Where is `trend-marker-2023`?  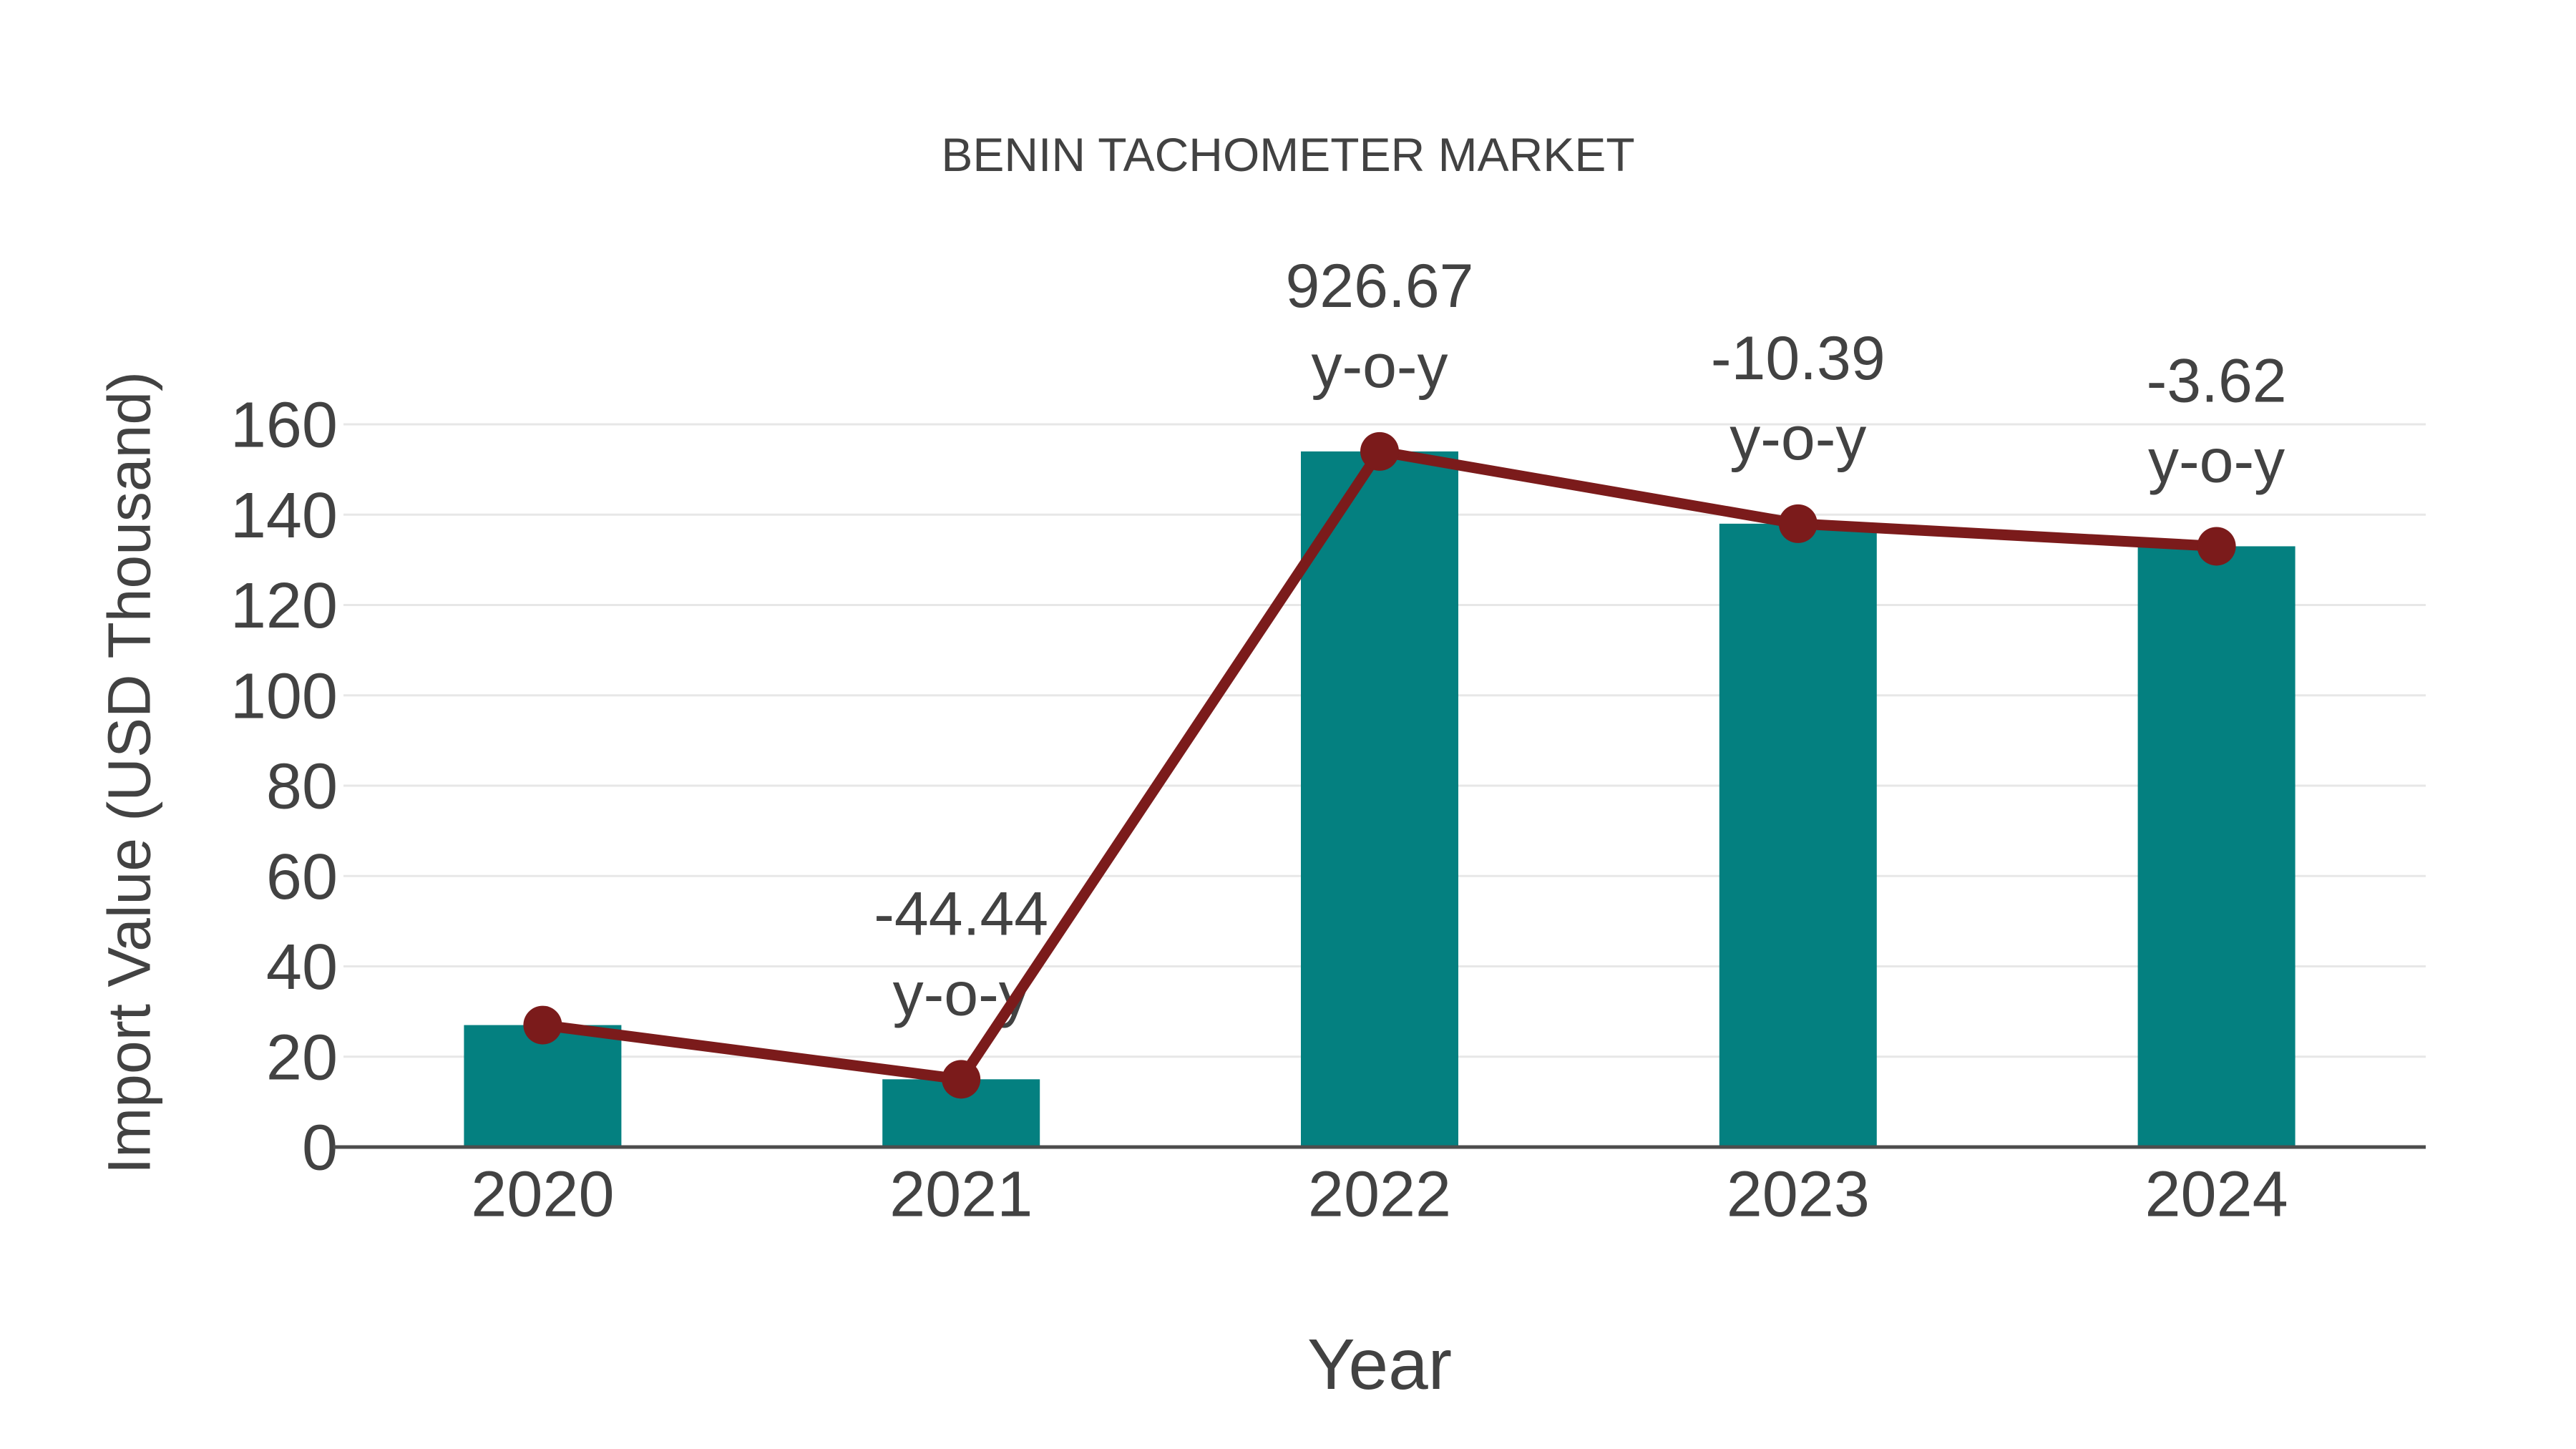
trend-marker-2023 is located at coordinates (1798, 523).